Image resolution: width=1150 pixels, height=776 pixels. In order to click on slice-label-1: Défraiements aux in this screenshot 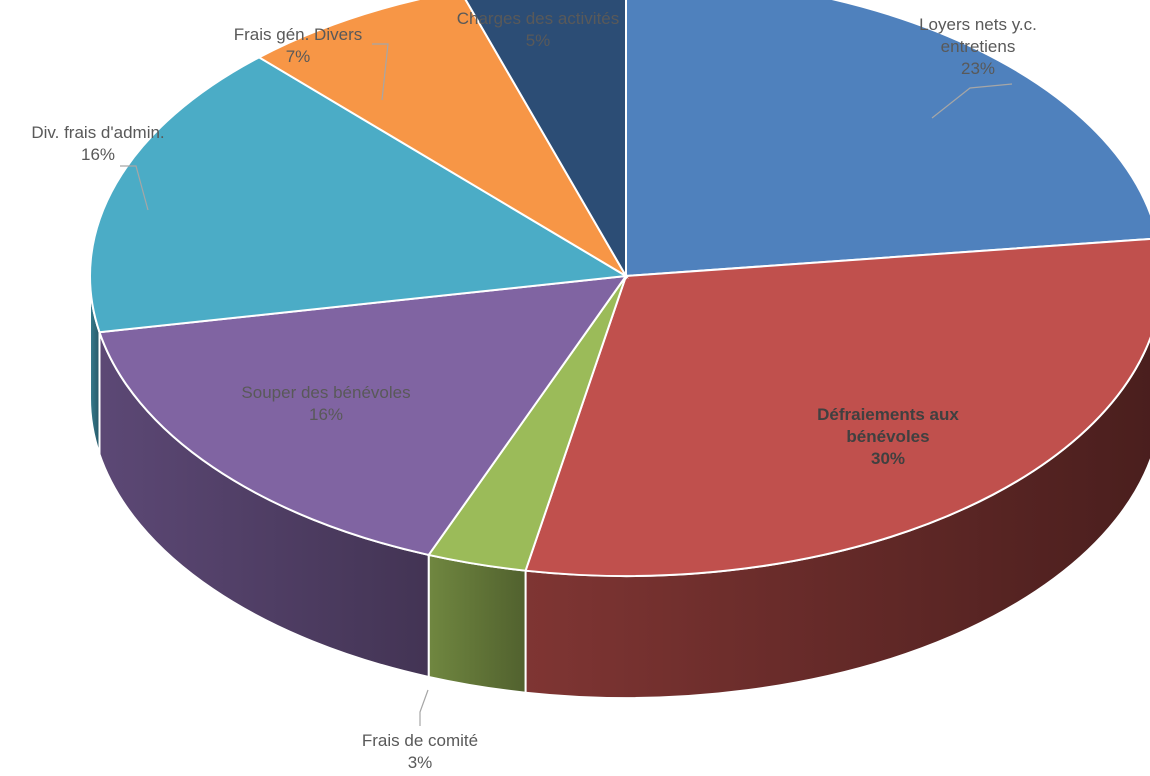, I will do `click(888, 414)`.